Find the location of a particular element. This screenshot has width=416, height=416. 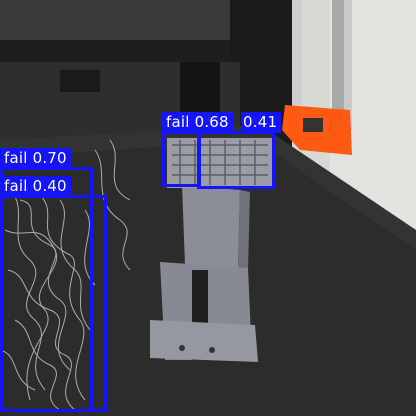

rod-left is located at coordinates (297, 60).